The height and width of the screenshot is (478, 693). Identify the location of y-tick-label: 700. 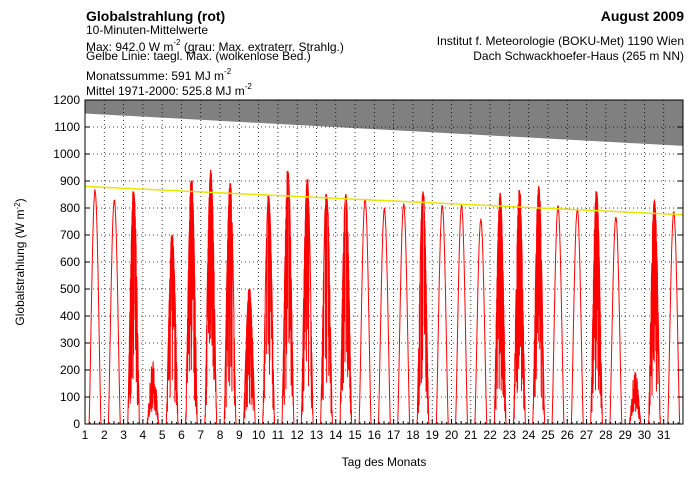
(70, 235).